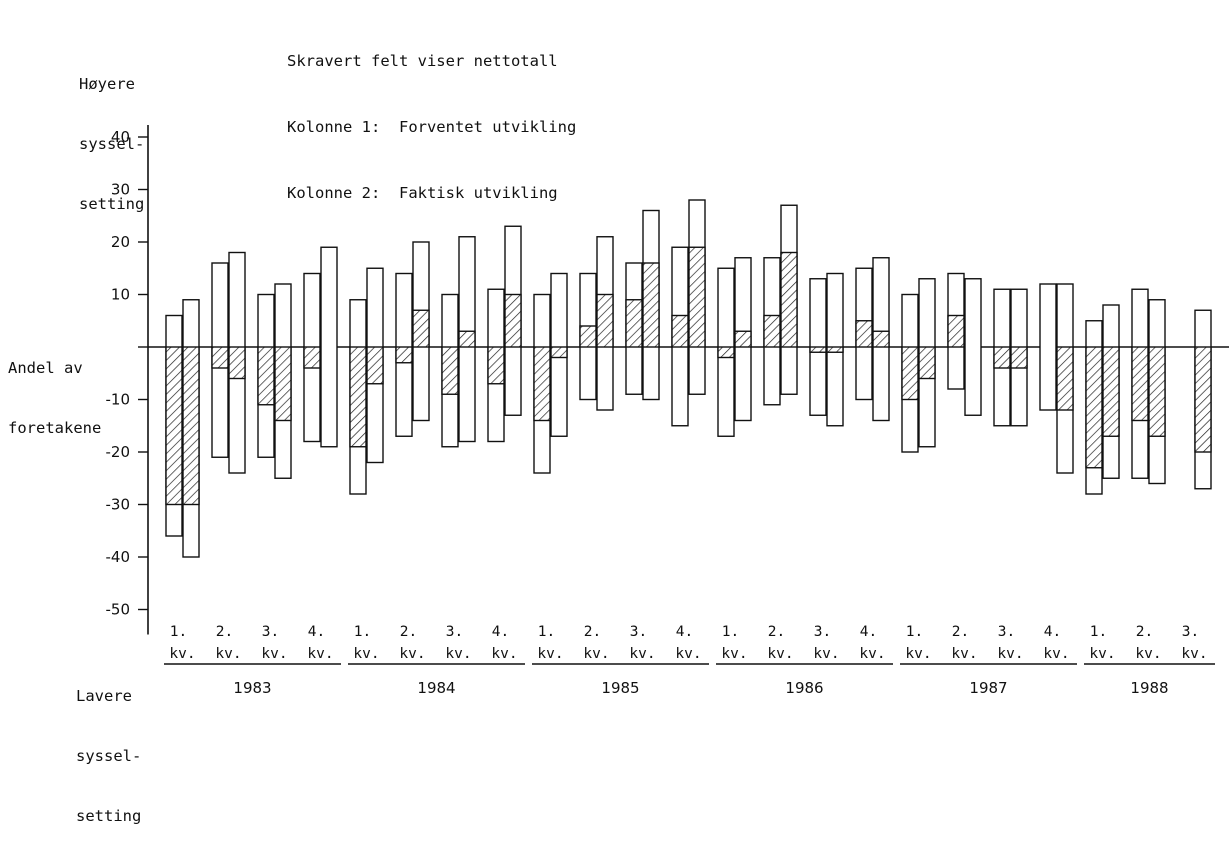 Image resolution: width=1229 pixels, height=846 pixels. Describe the element at coordinates (431, 127) in the screenshot. I see `note-line-2: Kolonne 1: Forventet utvikling` at that location.